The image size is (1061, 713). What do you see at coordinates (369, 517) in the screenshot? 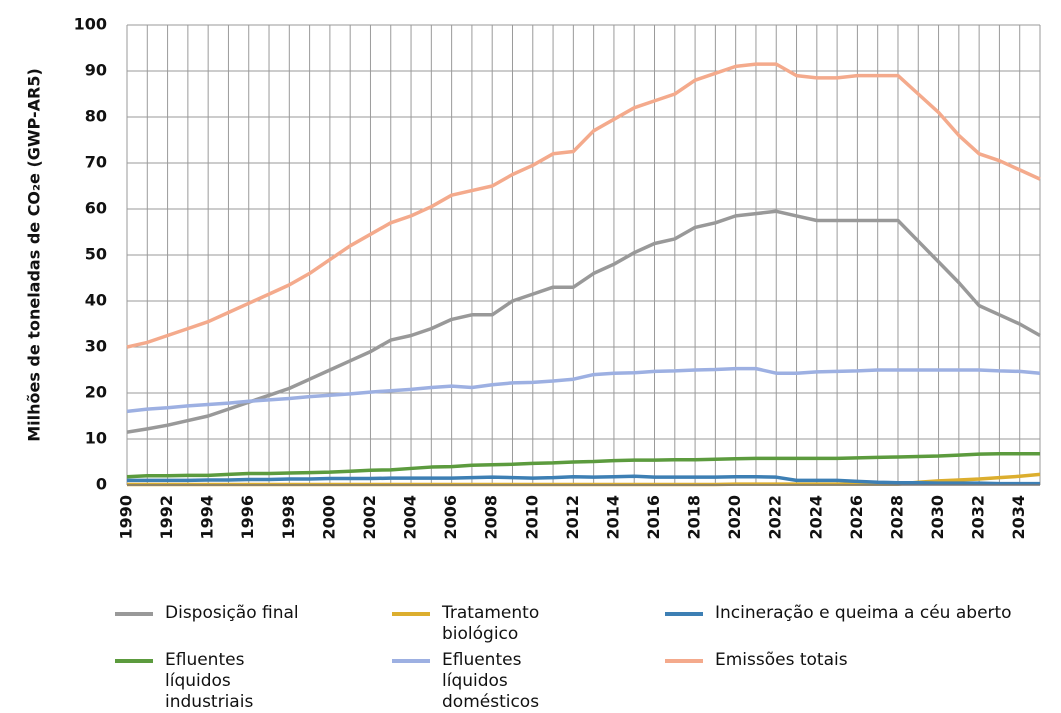
I see `x-tick-label: 2002` at bounding box center [369, 517].